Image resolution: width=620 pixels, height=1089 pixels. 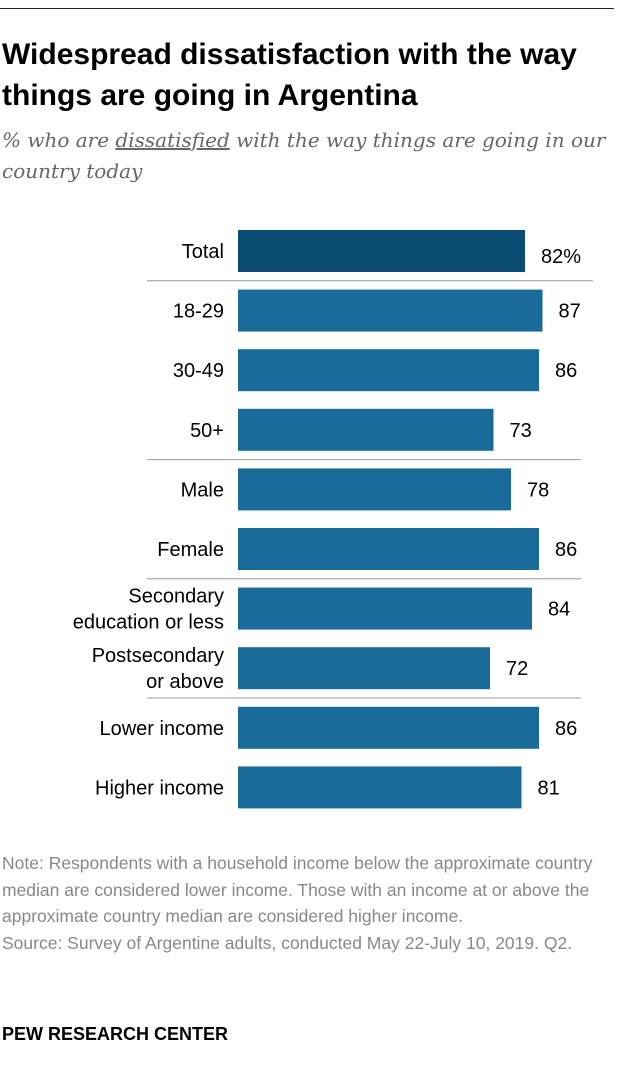 I want to click on category-label: Male, so click(x=202, y=490).